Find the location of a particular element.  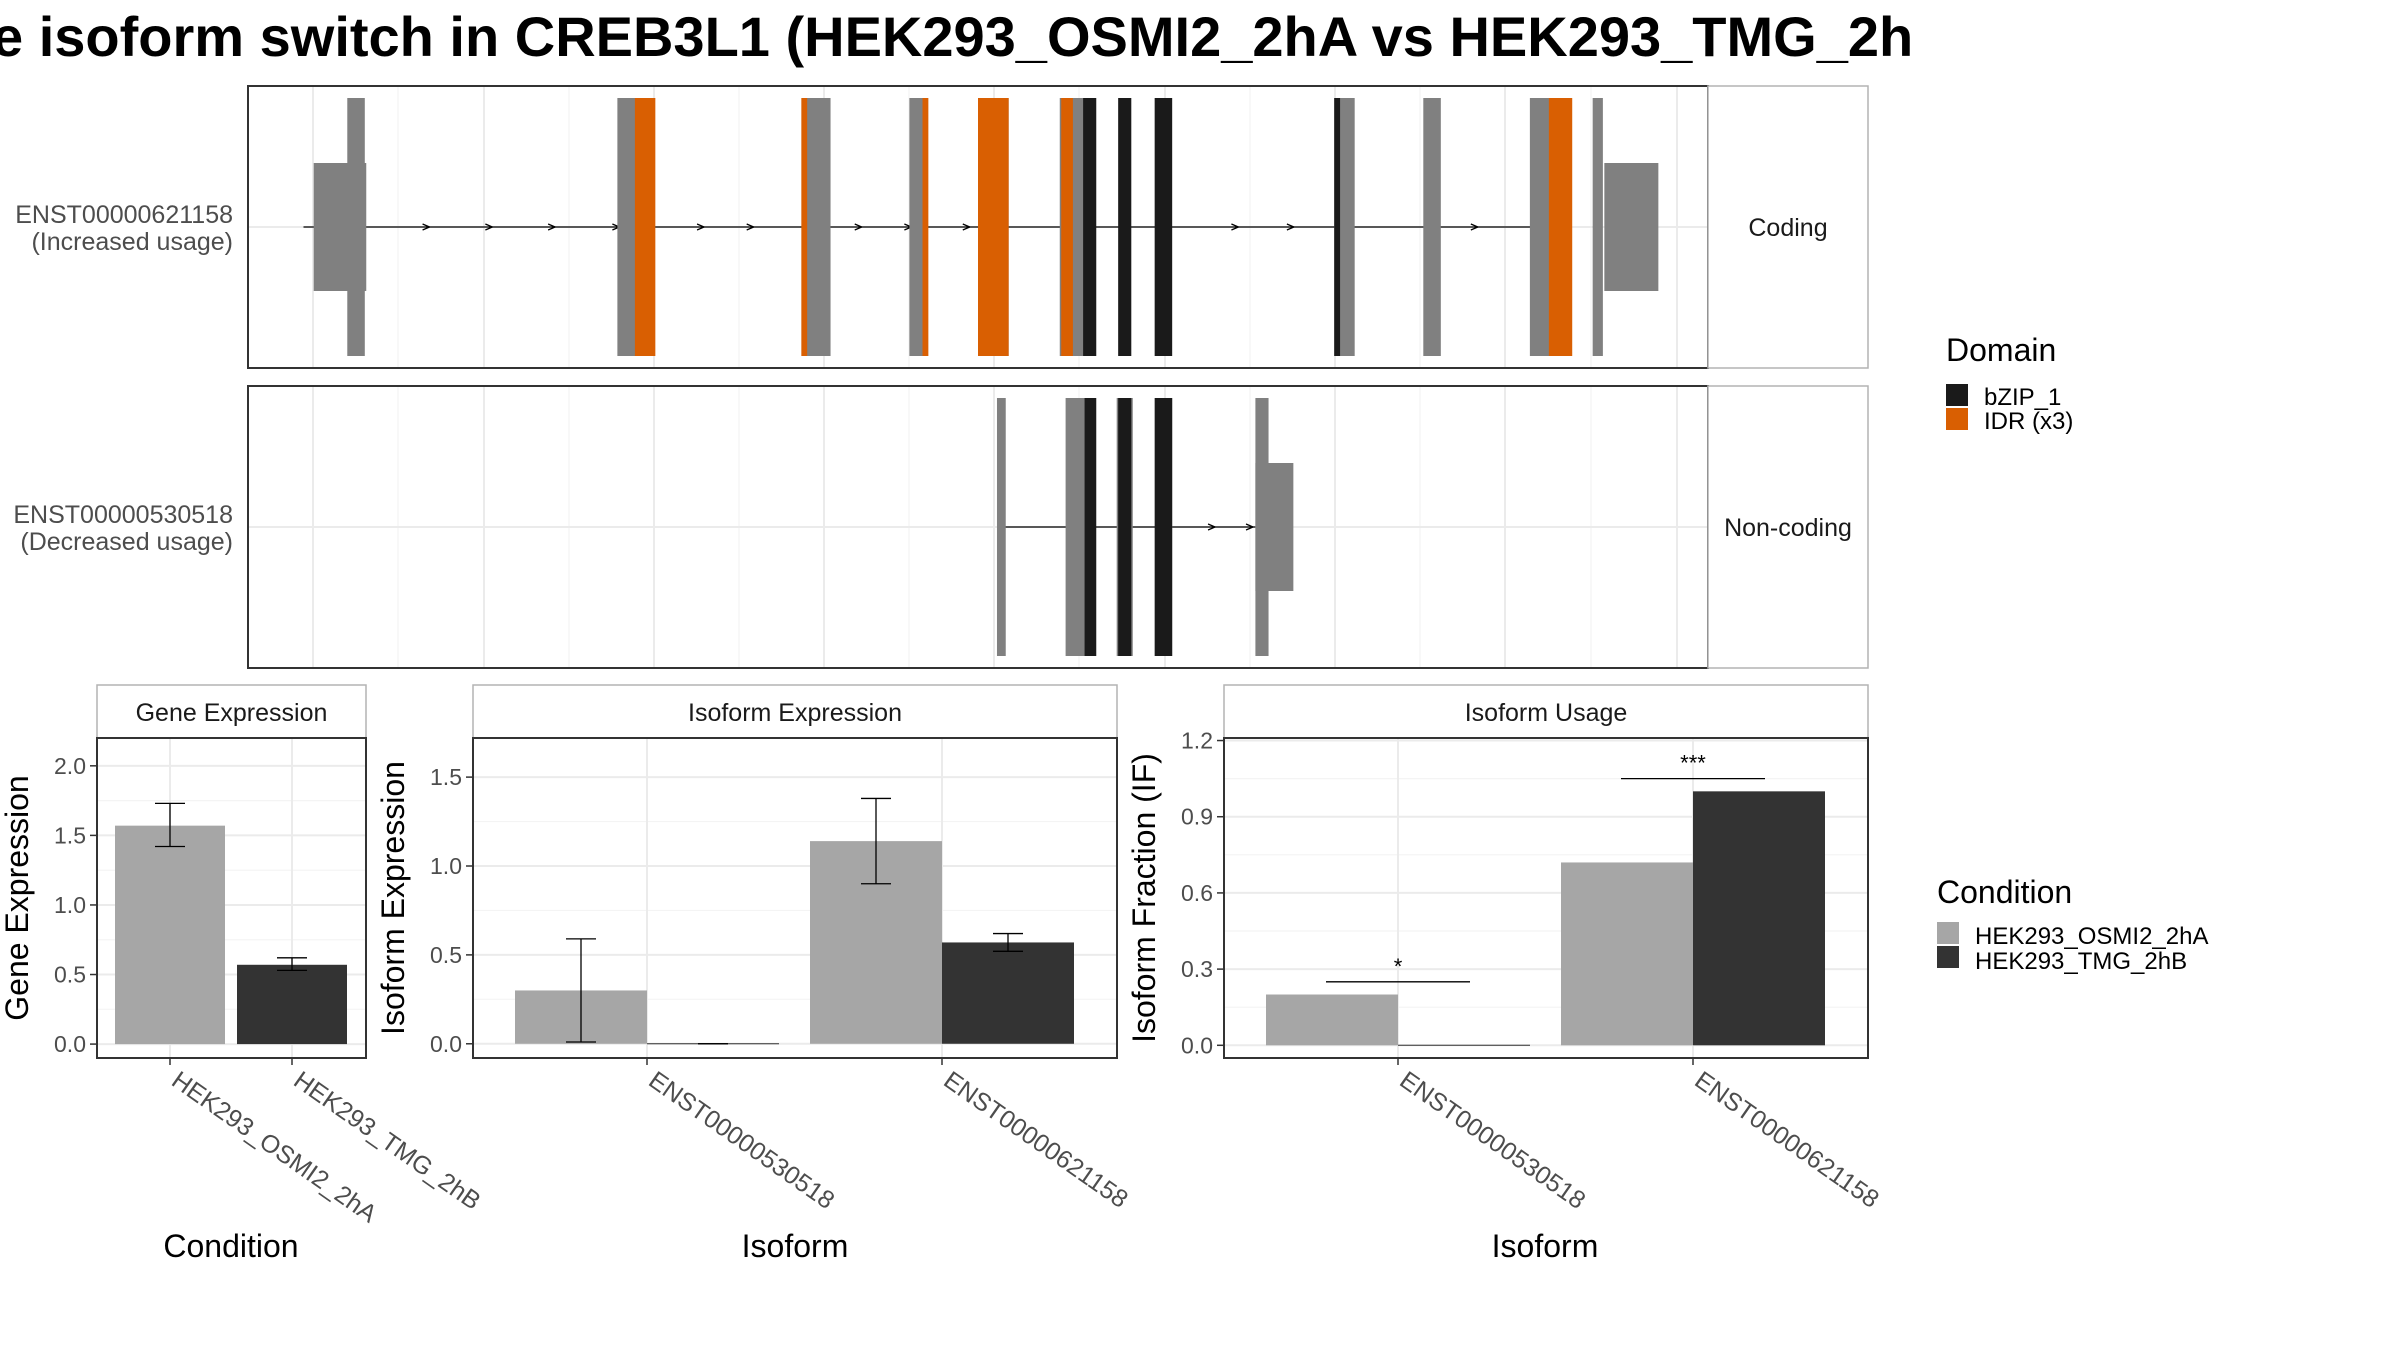

facet-label: Coding is located at coordinates (1787, 228).